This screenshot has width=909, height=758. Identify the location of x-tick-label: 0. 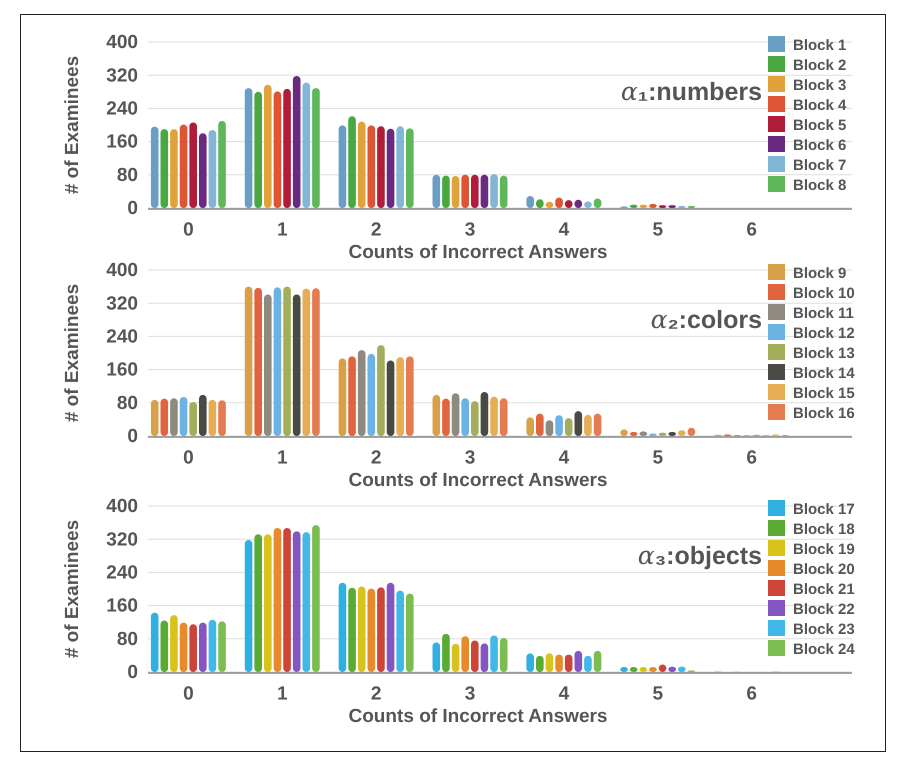
(188, 457).